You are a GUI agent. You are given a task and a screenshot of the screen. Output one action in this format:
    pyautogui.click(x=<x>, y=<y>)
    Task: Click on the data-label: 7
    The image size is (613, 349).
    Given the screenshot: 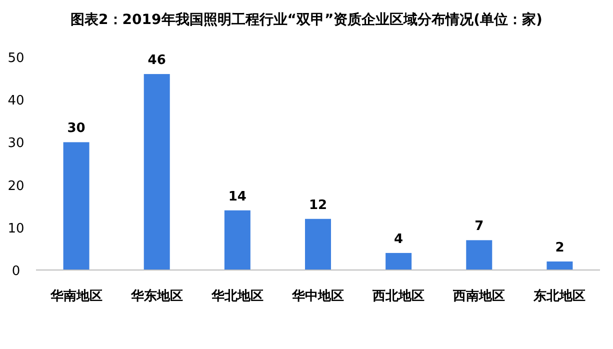 What is the action you would take?
    pyautogui.click(x=479, y=226)
    